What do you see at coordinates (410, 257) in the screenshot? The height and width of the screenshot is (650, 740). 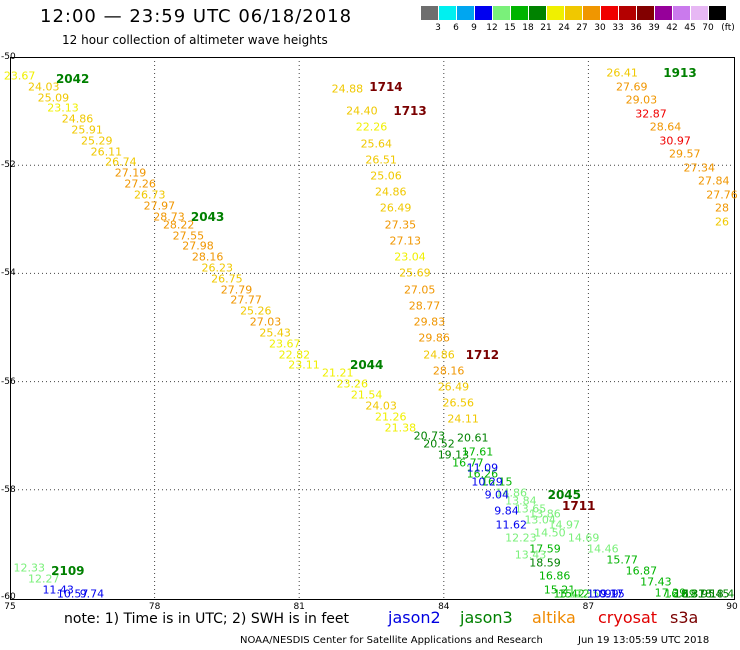 I see `wave-height-value: 23.04` at bounding box center [410, 257].